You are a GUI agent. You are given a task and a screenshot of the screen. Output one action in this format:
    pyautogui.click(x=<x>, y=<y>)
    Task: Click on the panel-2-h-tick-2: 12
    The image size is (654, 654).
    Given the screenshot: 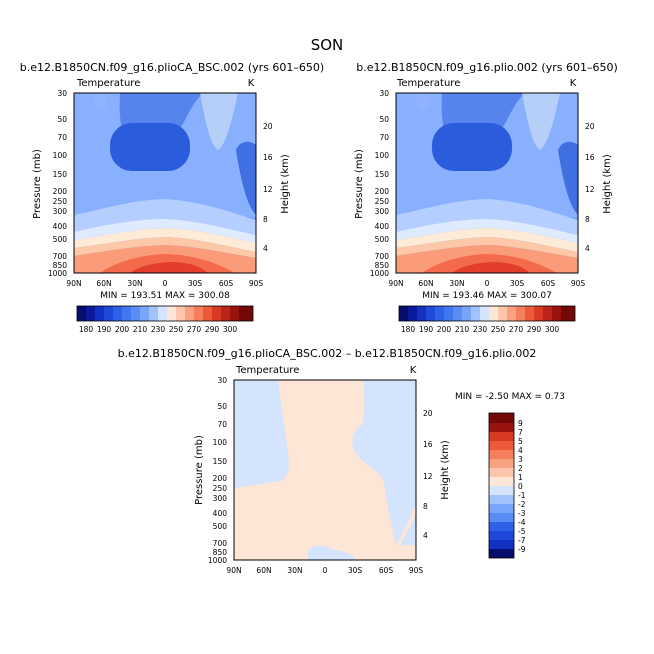 What is the action you would take?
    pyautogui.click(x=590, y=189)
    